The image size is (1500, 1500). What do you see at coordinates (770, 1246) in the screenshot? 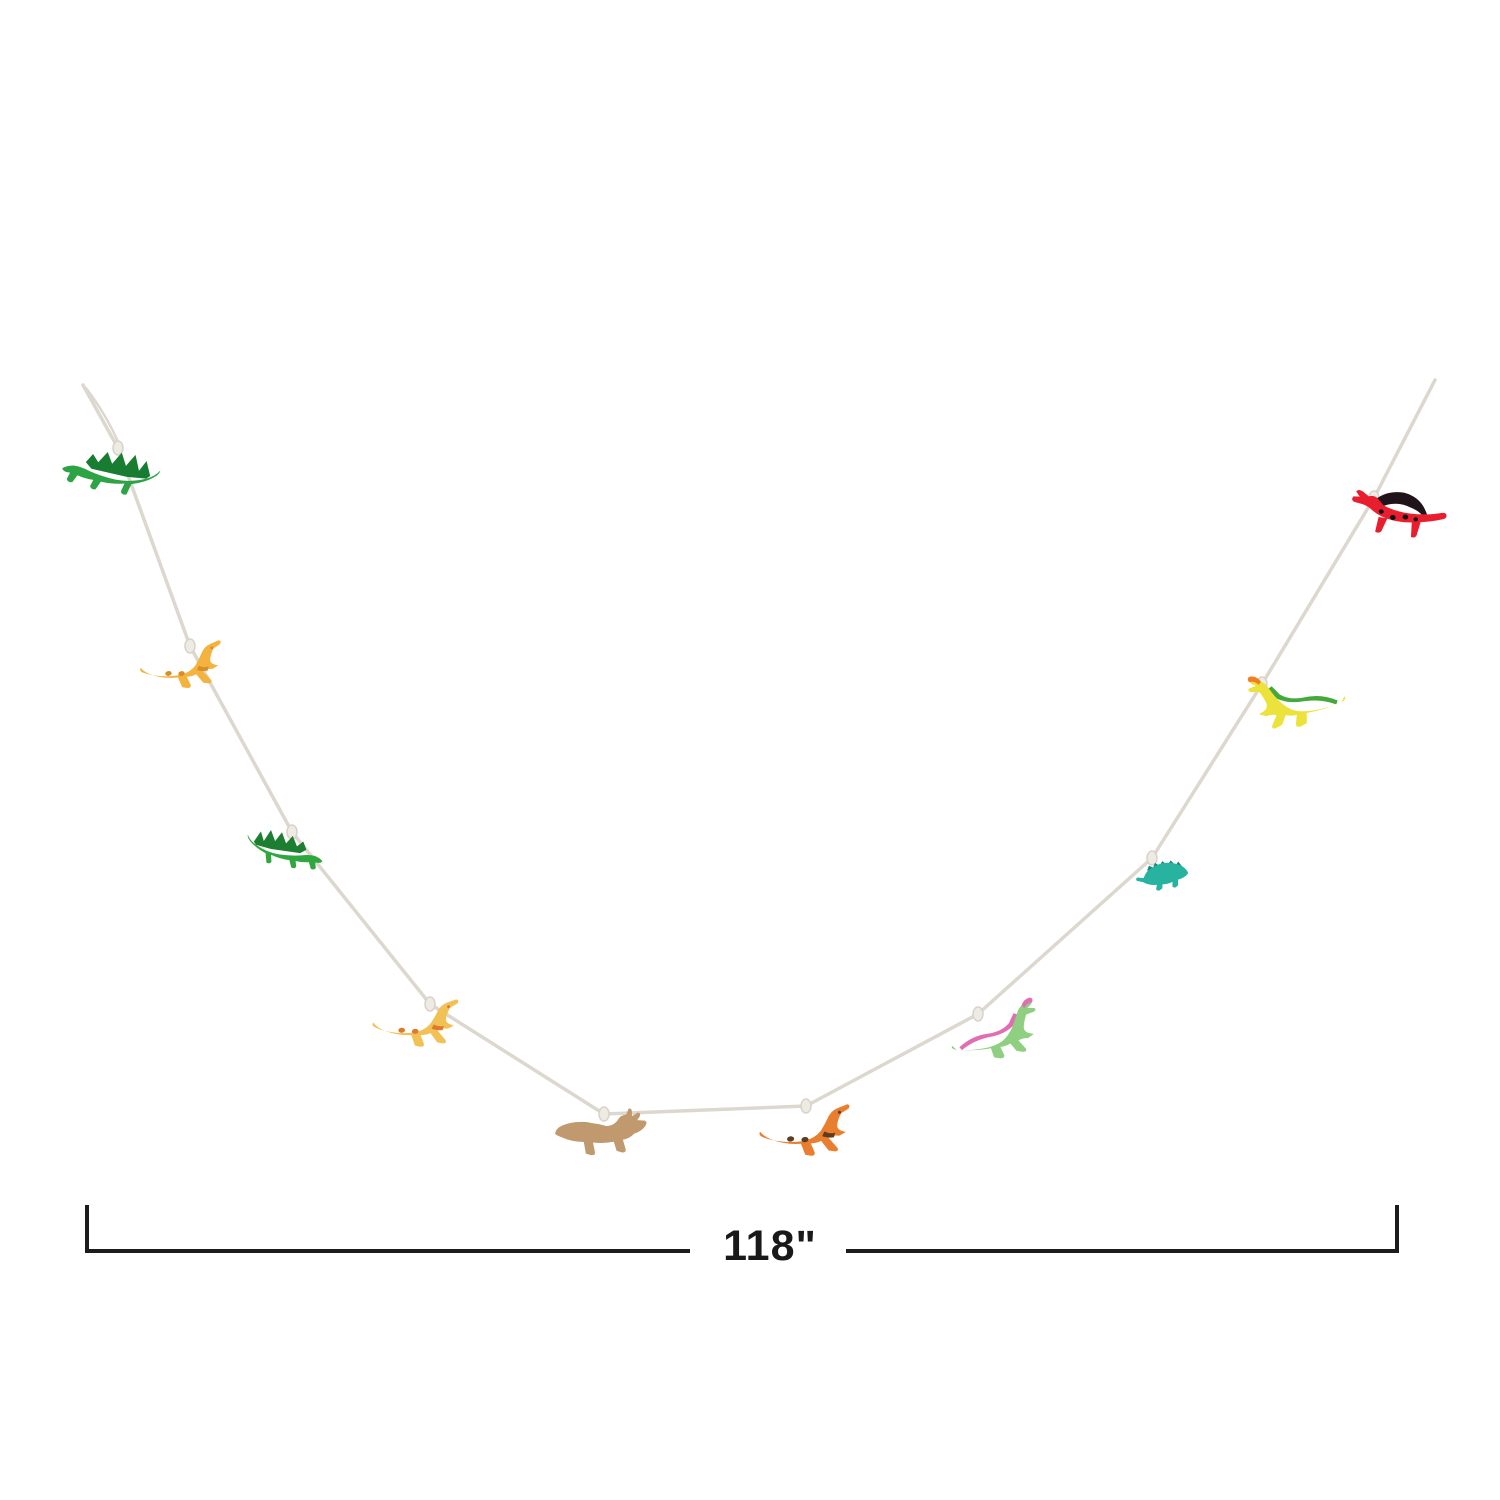
I see `dimension-label: 118"` at bounding box center [770, 1246].